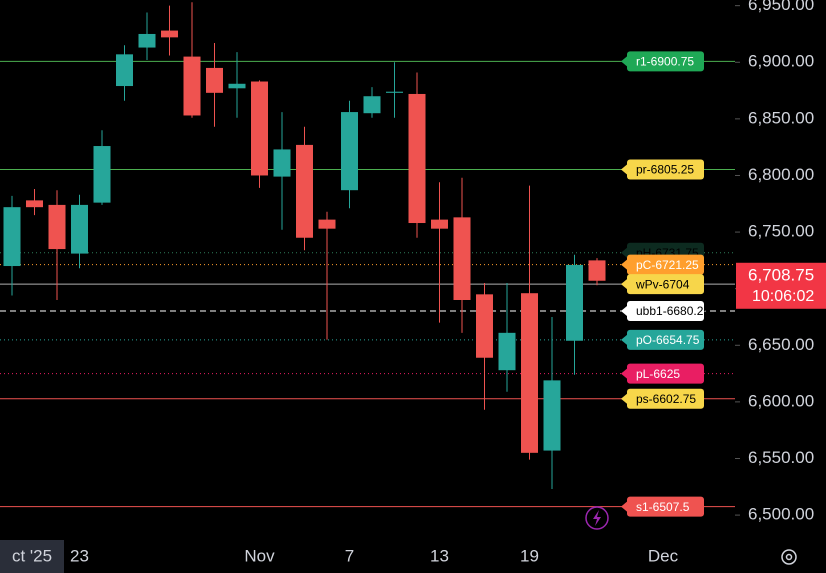  Describe the element at coordinates (781, 344) in the screenshot. I see `y-tick-label: 6,650.00` at that location.